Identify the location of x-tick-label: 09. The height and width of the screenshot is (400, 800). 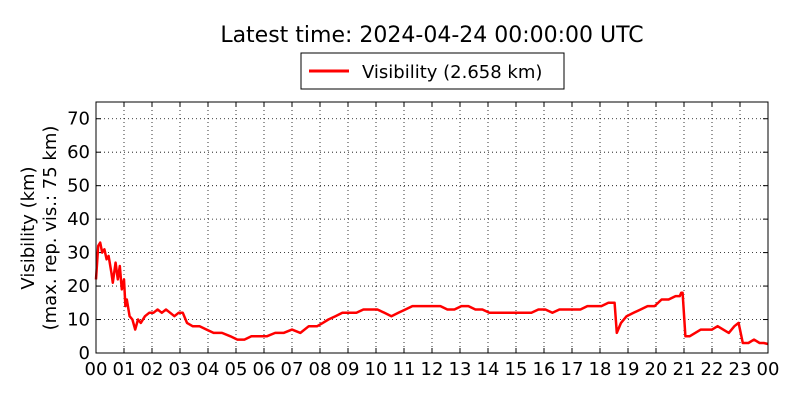
(348, 369).